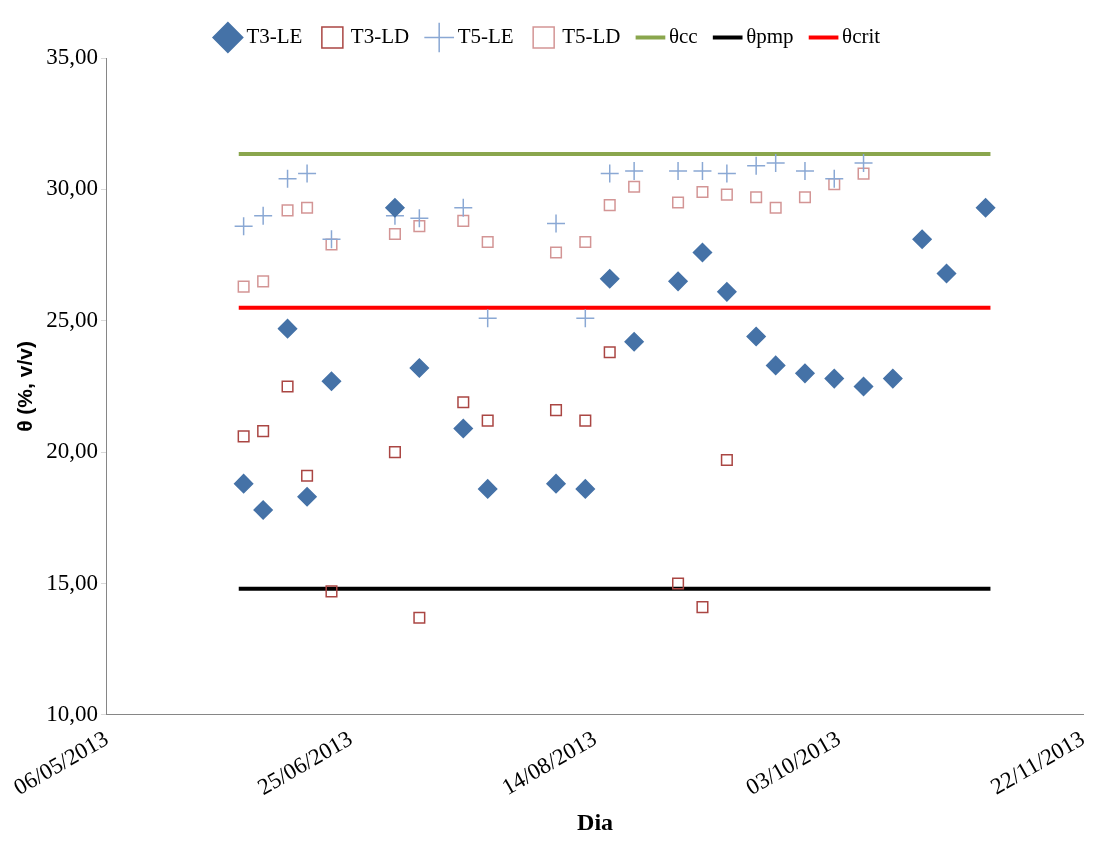 The width and height of the screenshot is (1100, 847). What do you see at coordinates (380, 36) in the screenshot?
I see `legend-label: T3-LD` at bounding box center [380, 36].